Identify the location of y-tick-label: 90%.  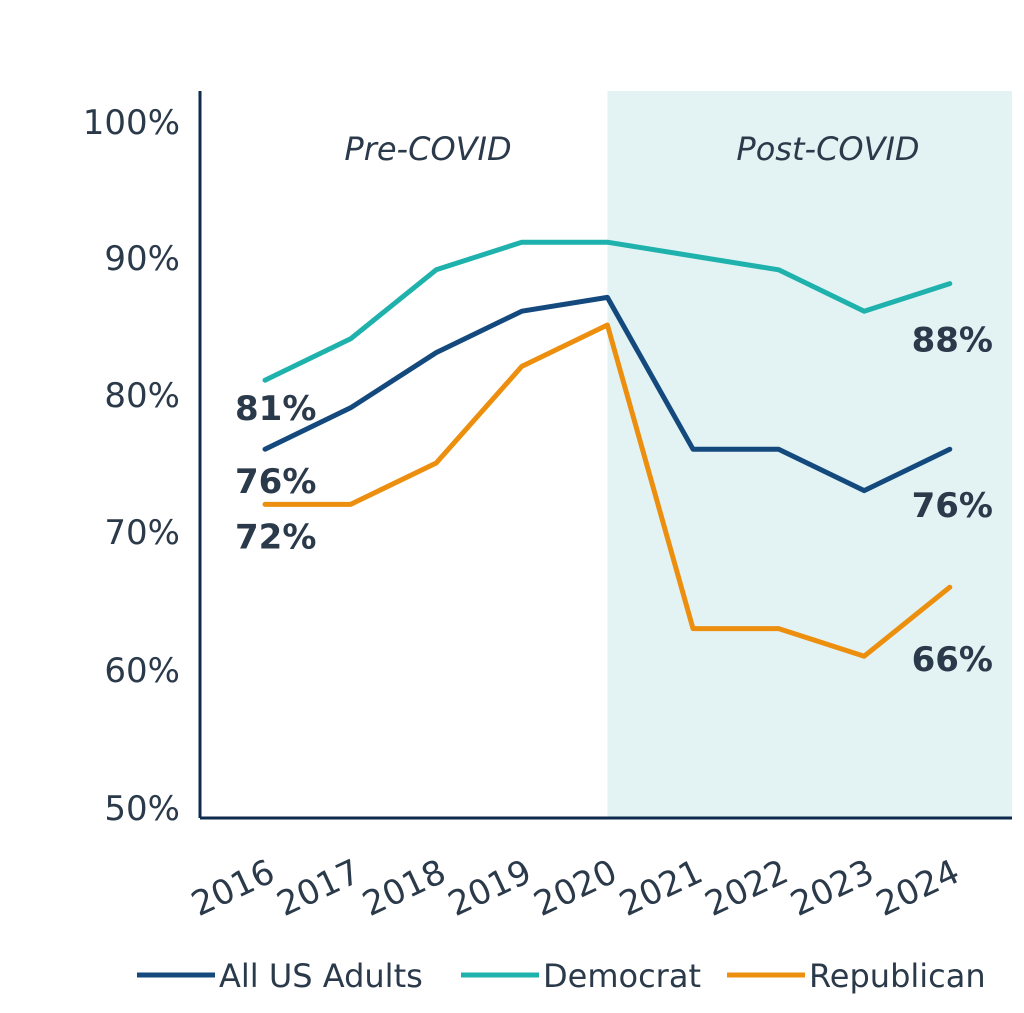
(142, 259).